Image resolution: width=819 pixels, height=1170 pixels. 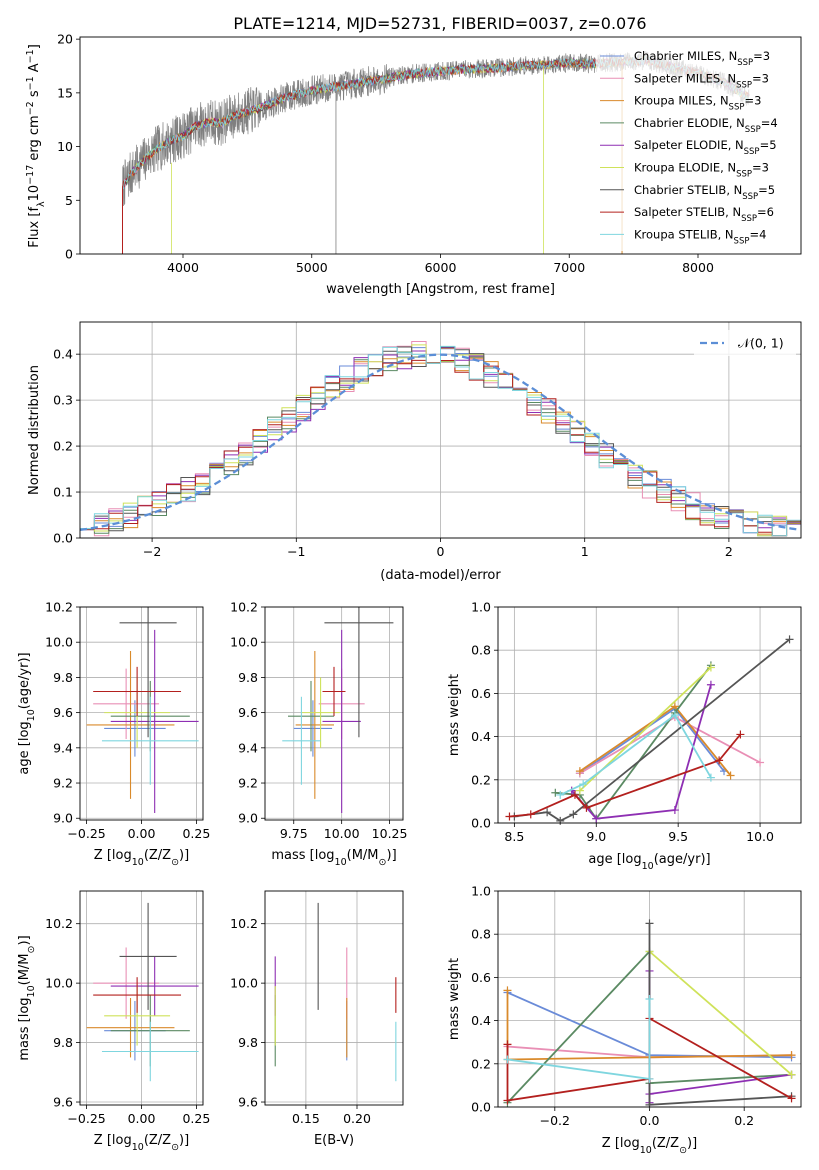 I want to click on ytick-label-4: 0.8, so click(x=481, y=934).